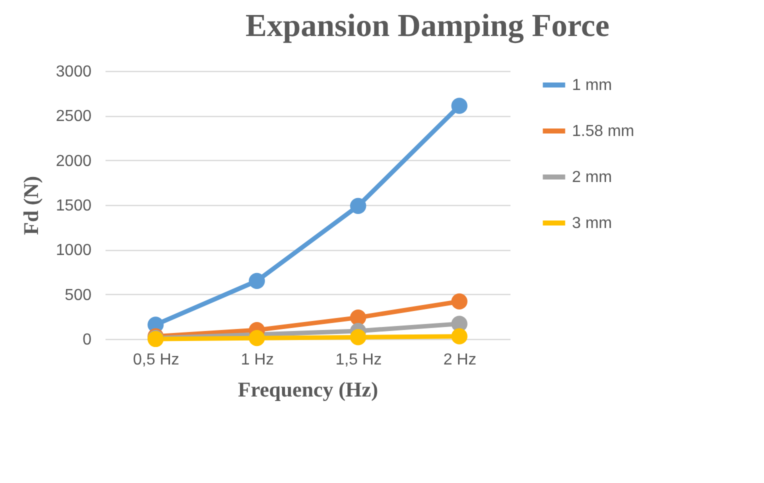 Image resolution: width=764 pixels, height=483 pixels. Describe the element at coordinates (257, 360) in the screenshot. I see `x-tick-label: 1 Hz` at that location.